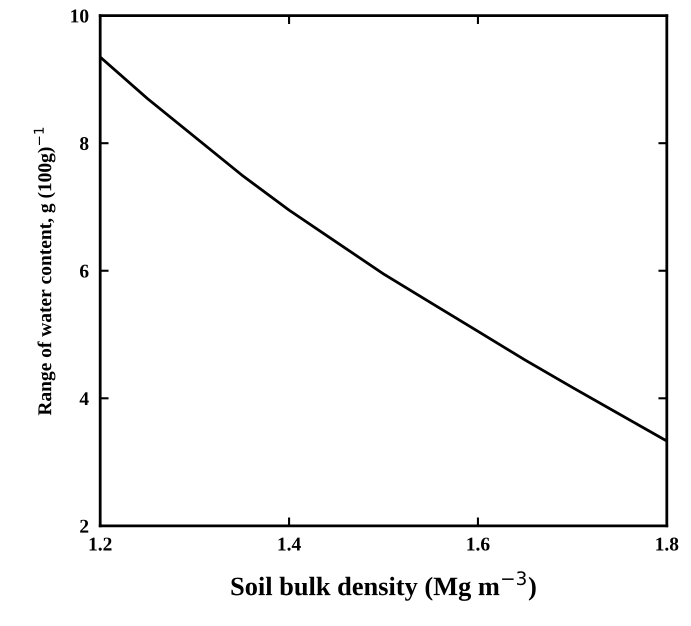 This screenshot has width=691, height=626. What do you see at coordinates (84, 399) in the screenshot?
I see `y-tick-label: 4` at bounding box center [84, 399].